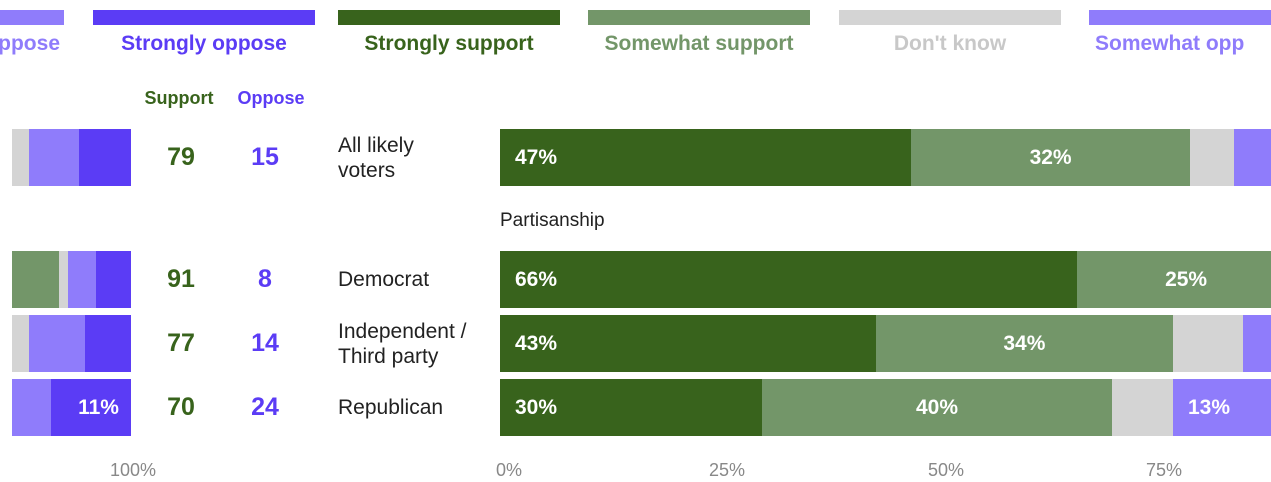 The width and height of the screenshot is (1271, 482). Describe the element at coordinates (788, 279) in the screenshot. I see `bar-strongly-support: 66%` at that location.